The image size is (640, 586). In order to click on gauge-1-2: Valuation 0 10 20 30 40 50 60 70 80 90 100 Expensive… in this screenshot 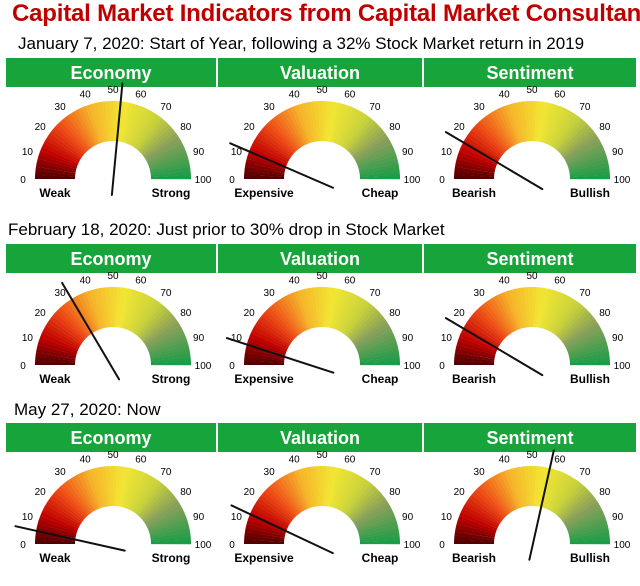, I will do `click(320, 129)`.